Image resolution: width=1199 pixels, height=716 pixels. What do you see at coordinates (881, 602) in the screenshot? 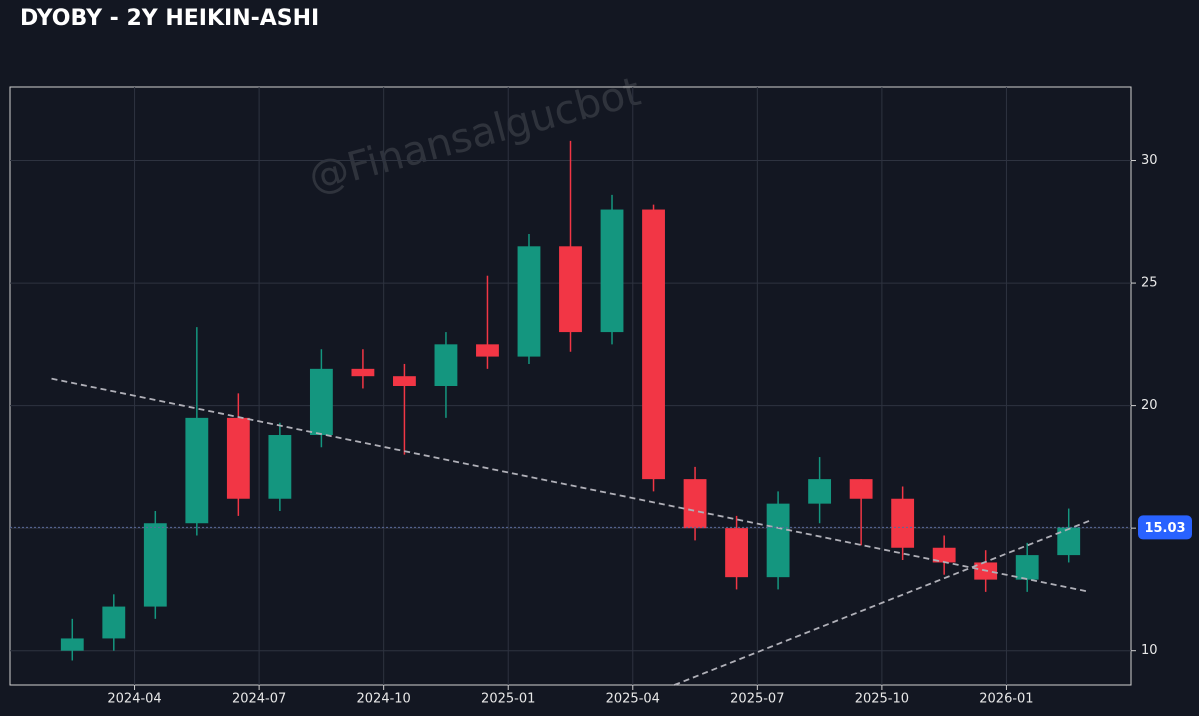
I see `trend-line` at bounding box center [881, 602].